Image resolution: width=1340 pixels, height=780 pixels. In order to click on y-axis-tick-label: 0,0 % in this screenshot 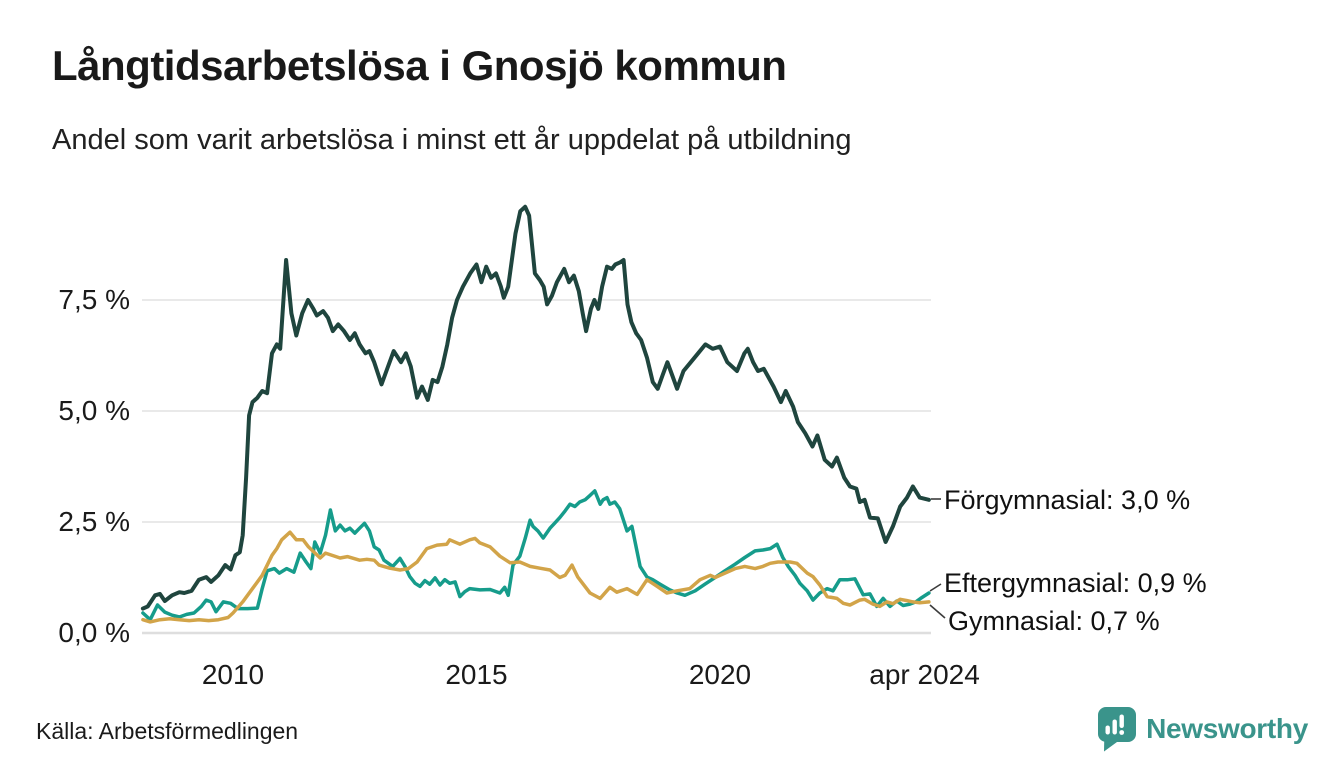, I will do `click(94, 632)`.